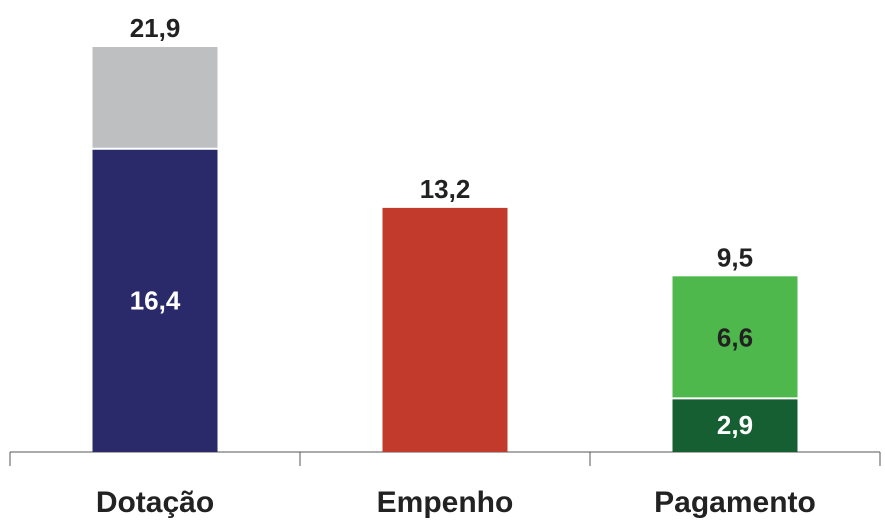 The width and height of the screenshot is (885, 528). I want to click on segment-value-label: 16,4, so click(155, 300).